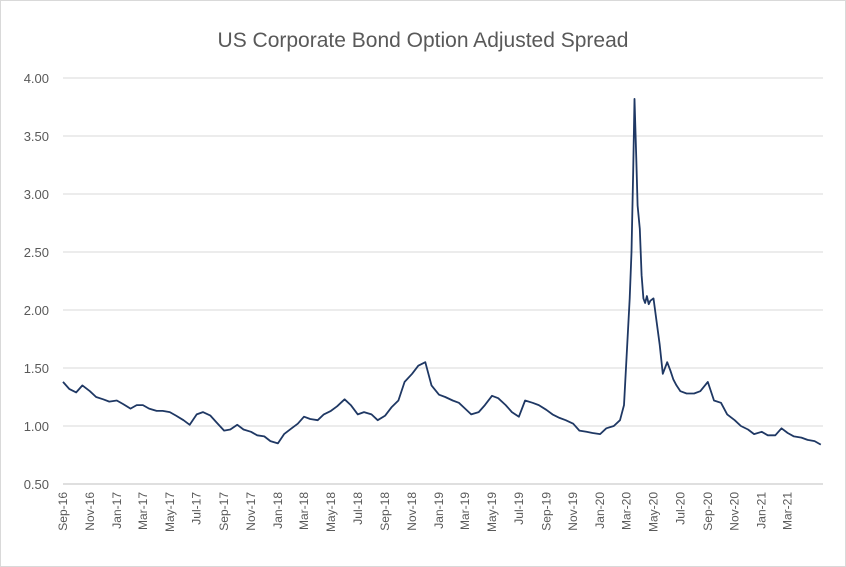  Describe the element at coordinates (412, 511) in the screenshot. I see `x-tick-label: Nov-18` at that location.